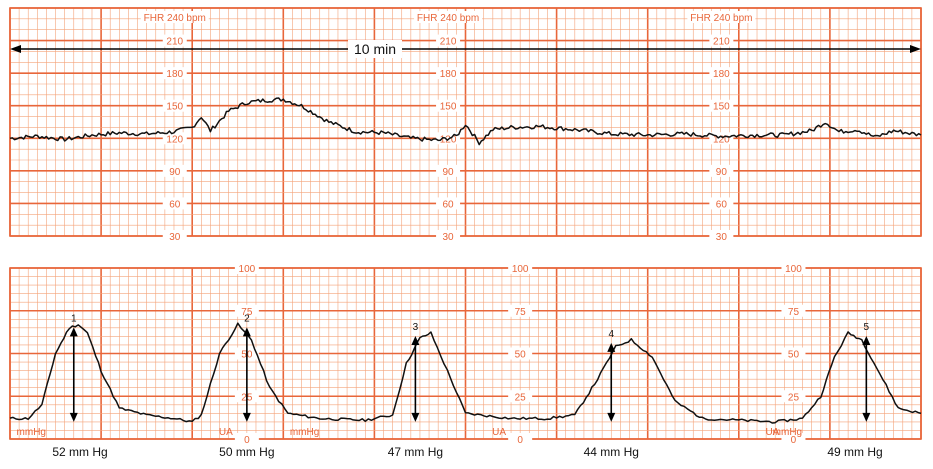 The height and width of the screenshot is (469, 933). What do you see at coordinates (611, 452) in the screenshot?
I see `contraction-value-label: 44 mm Hg` at bounding box center [611, 452].